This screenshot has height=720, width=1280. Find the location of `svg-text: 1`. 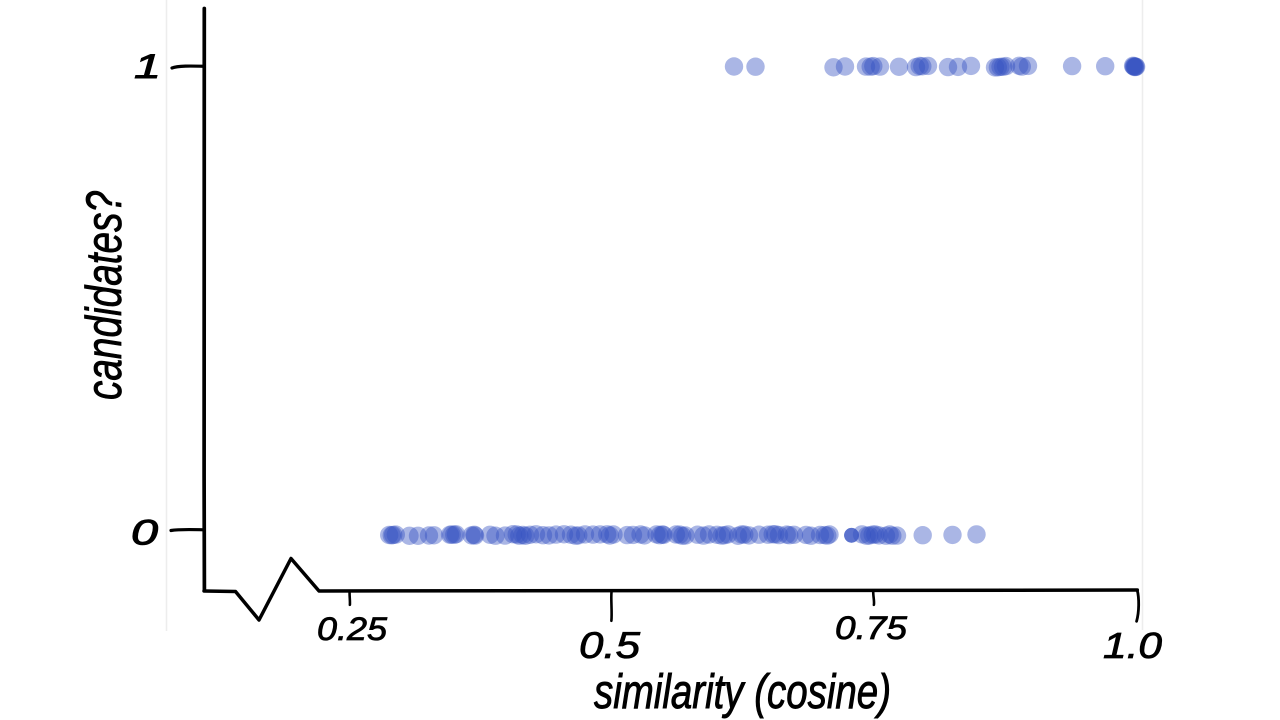

svg-text: 1 is located at coordinates (147, 67).